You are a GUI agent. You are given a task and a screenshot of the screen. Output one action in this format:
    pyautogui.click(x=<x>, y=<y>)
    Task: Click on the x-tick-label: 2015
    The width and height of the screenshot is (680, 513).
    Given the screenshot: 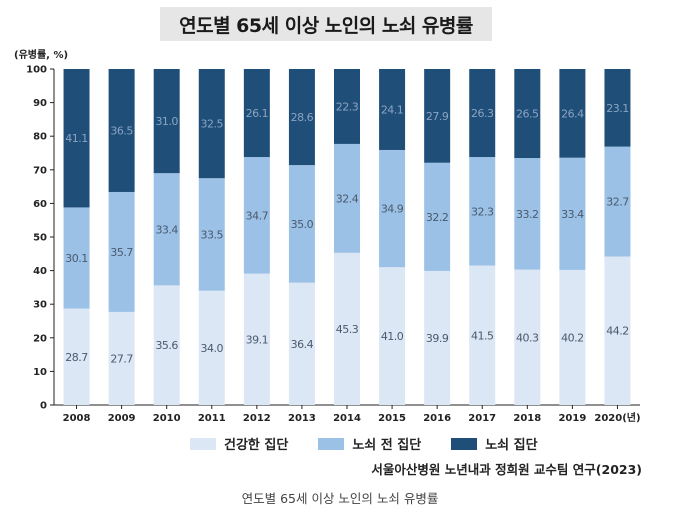 What is the action you would take?
    pyautogui.click(x=392, y=418)
    